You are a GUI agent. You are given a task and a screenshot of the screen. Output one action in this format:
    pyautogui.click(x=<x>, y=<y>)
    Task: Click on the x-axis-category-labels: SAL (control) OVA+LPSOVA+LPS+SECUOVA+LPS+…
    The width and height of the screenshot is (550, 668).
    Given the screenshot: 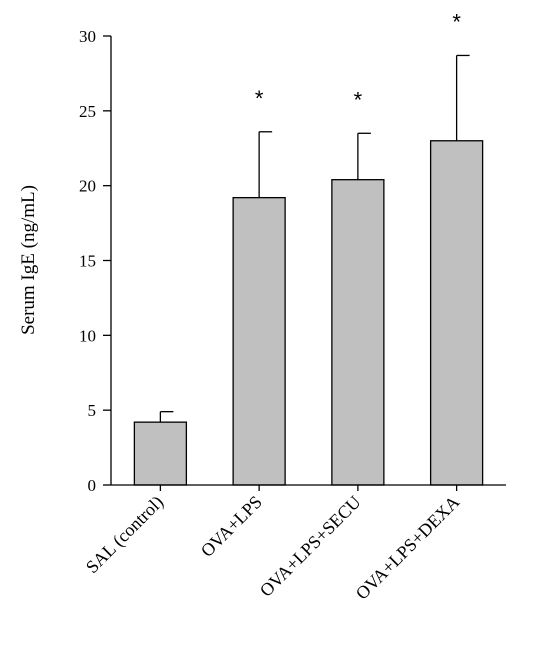 What is the action you would take?
    pyautogui.click(x=273, y=544)
    